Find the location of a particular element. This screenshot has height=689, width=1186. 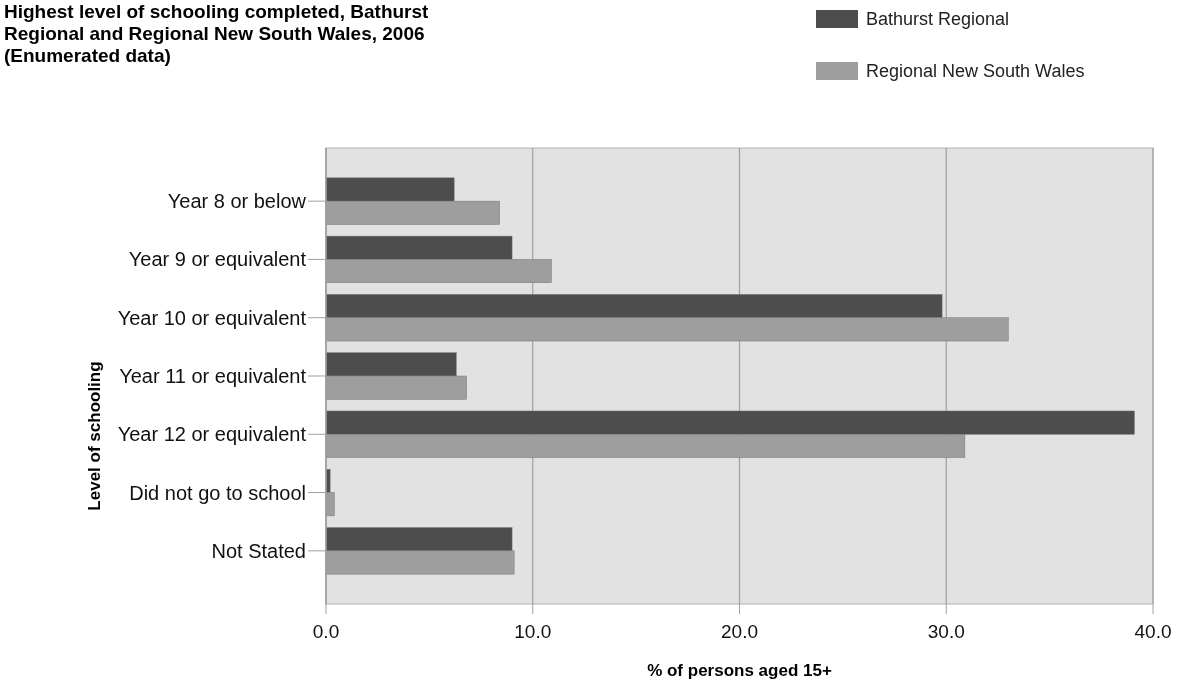

x-axis-title: % of persons aged 15+ is located at coordinates (739, 670).